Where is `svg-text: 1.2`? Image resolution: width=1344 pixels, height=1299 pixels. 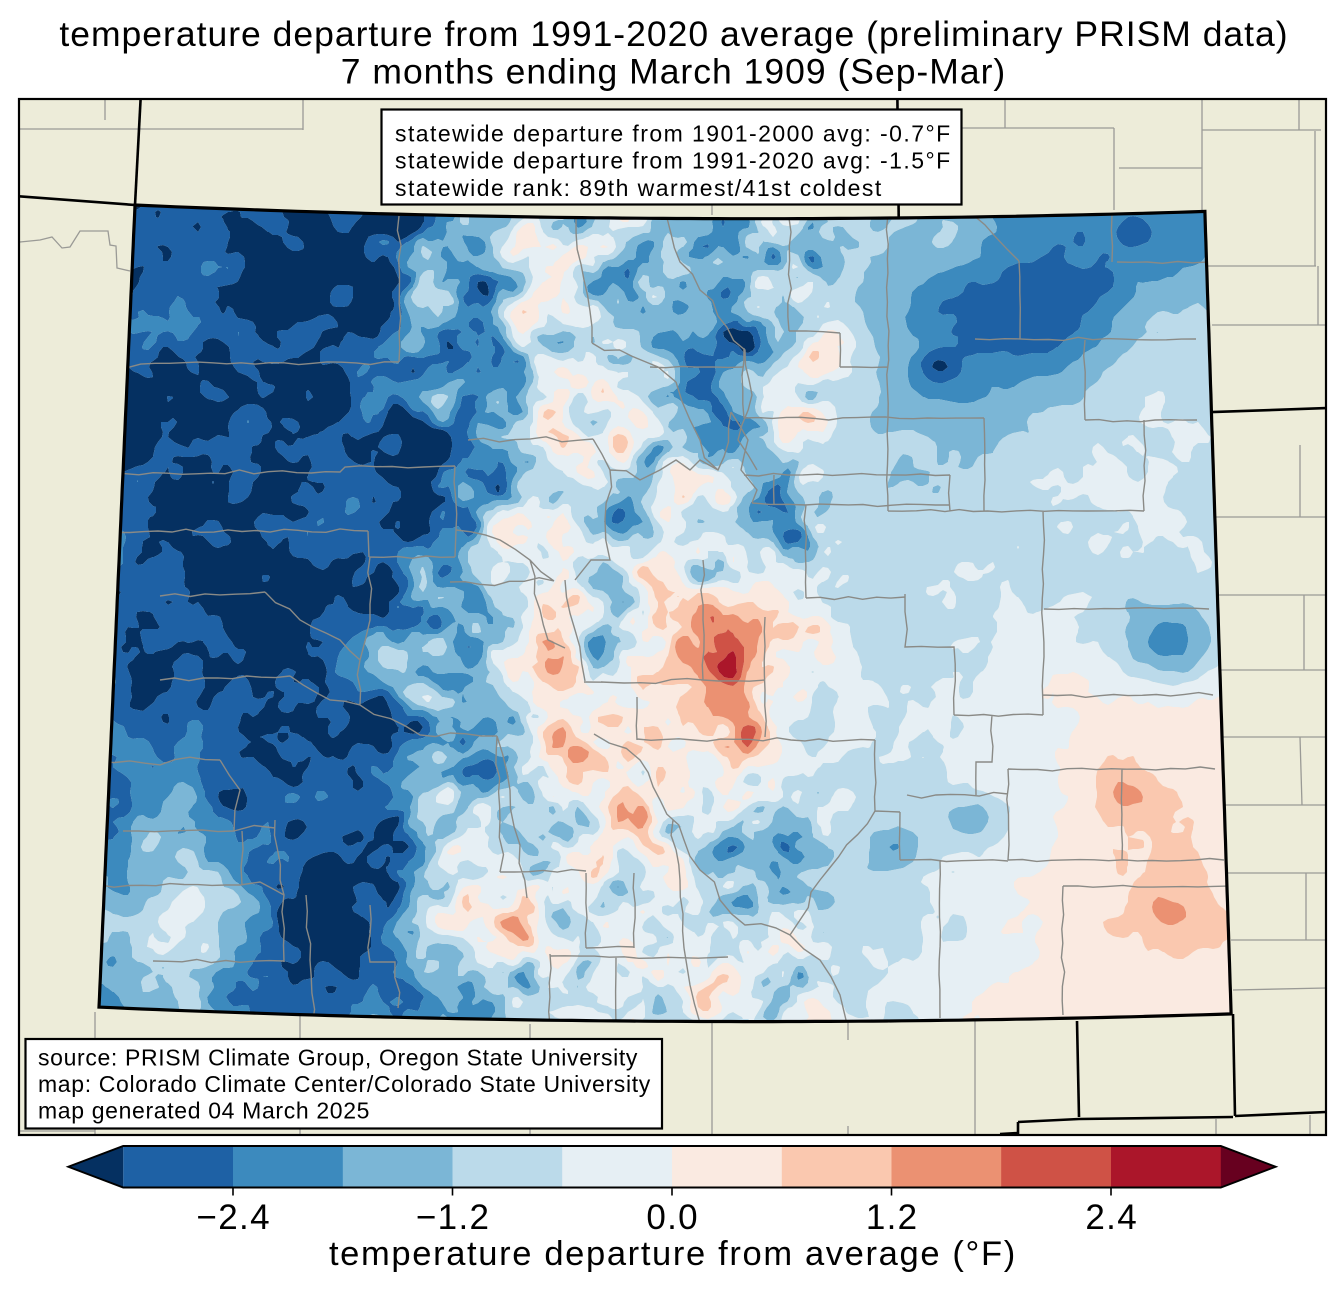
svg-text: 1.2 is located at coordinates (892, 1217).